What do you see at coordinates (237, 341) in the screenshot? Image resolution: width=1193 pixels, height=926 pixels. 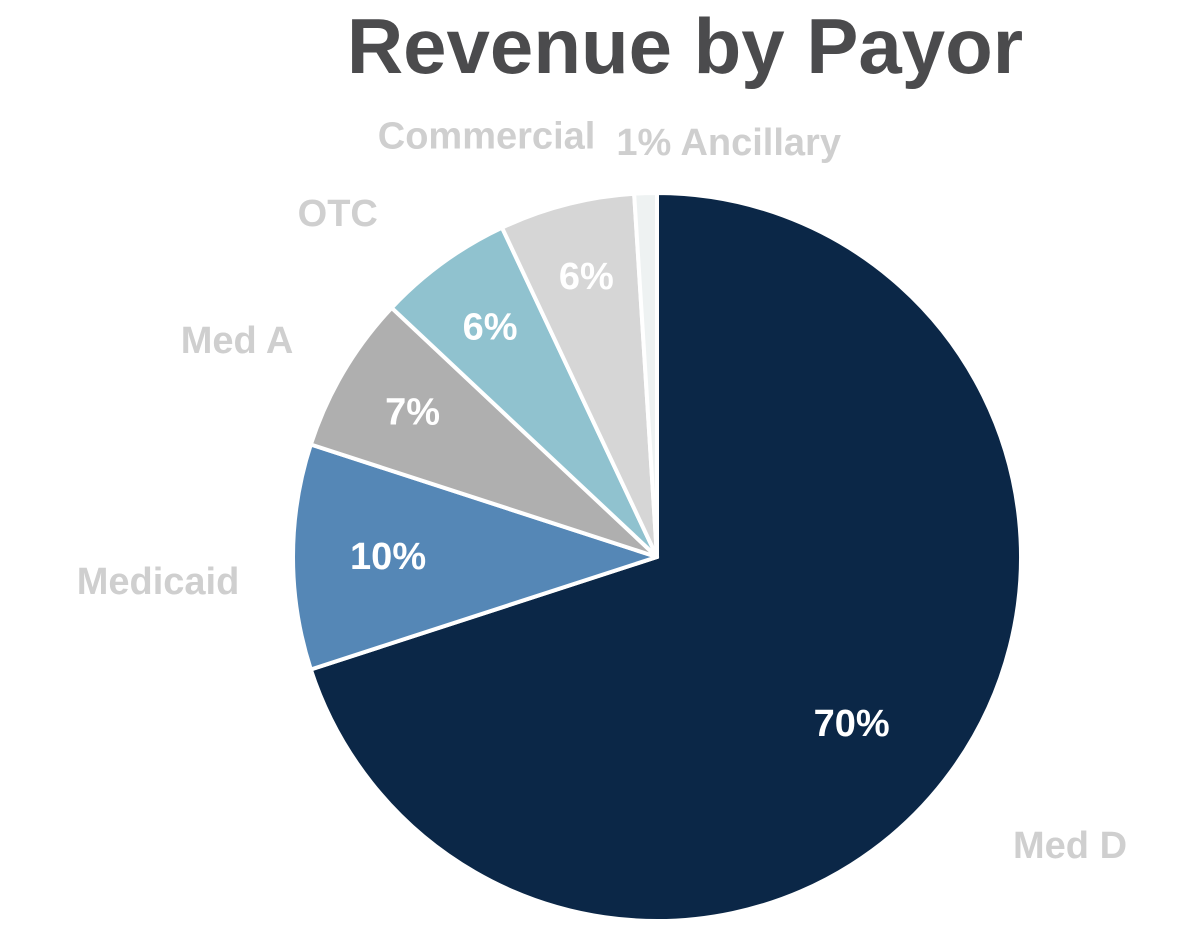 I see `category-label-med-a: Med A` at bounding box center [237, 341].